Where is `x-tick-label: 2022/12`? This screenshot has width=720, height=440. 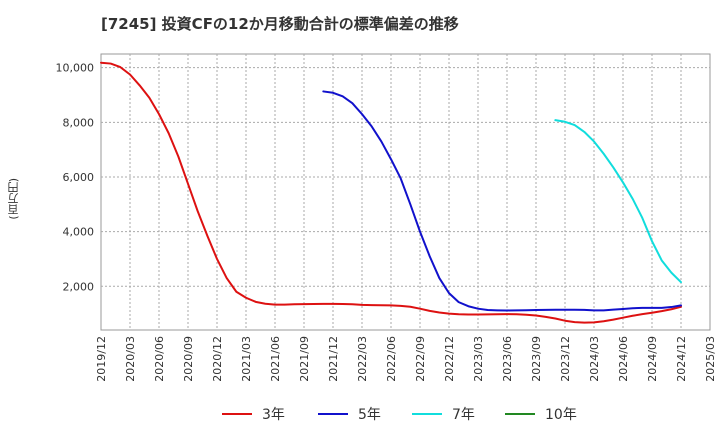 x-tick-label: 2022/12 is located at coordinates (449, 359).